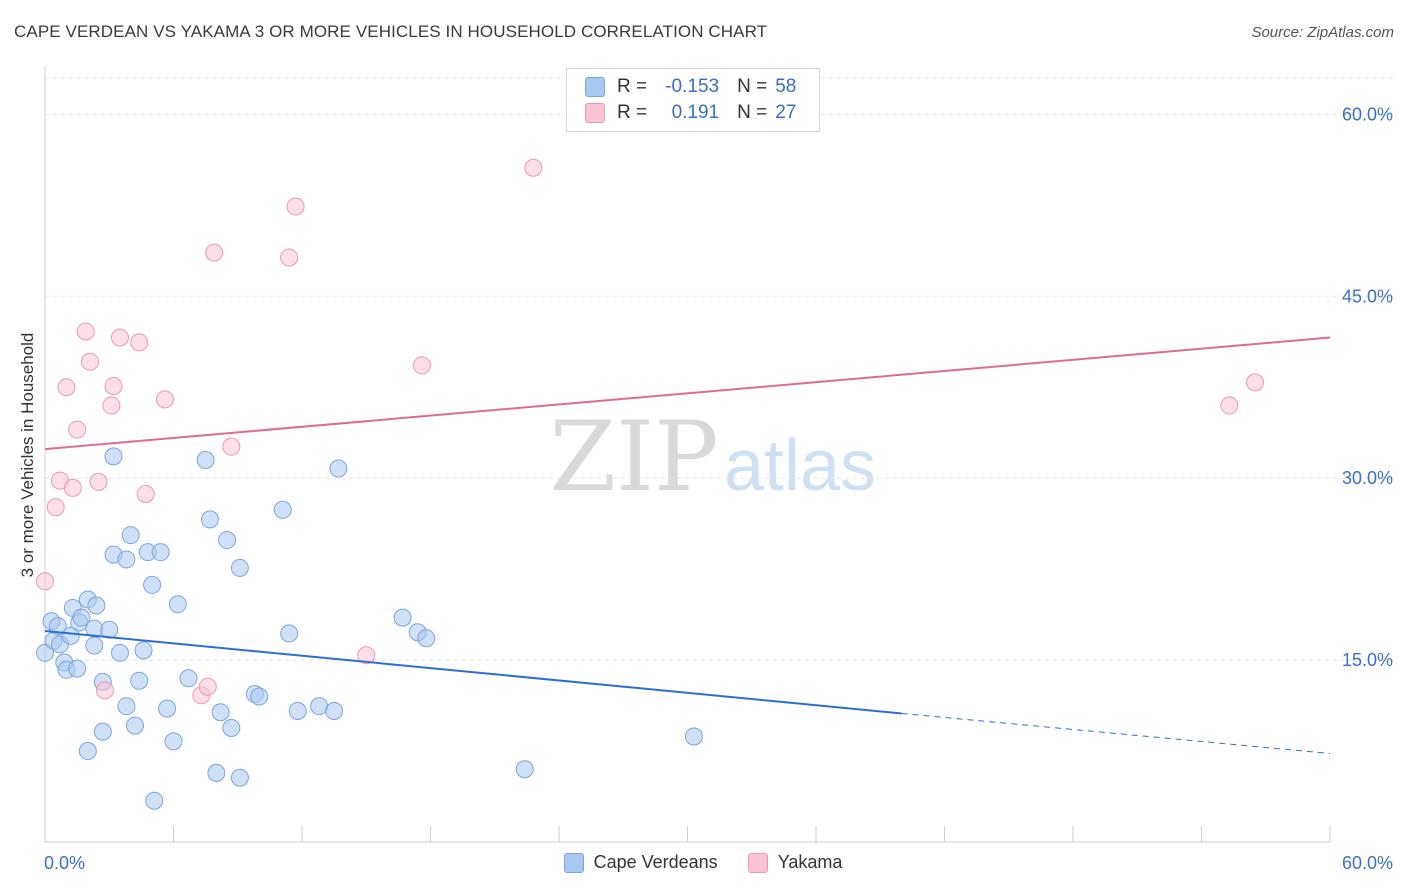 Image resolution: width=1406 pixels, height=892 pixels. What do you see at coordinates (810, 862) in the screenshot?
I see `series-label: Yakama` at bounding box center [810, 862].